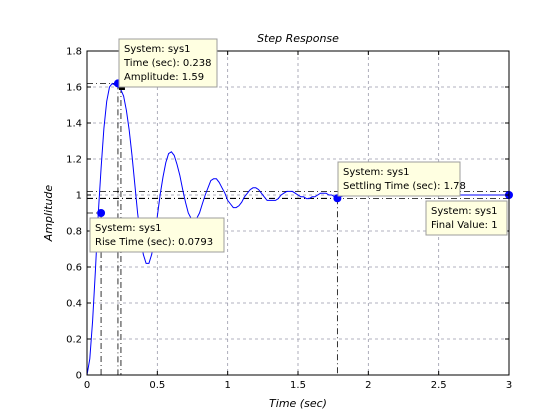 The width and height of the screenshot is (560, 420). What do you see at coordinates (298, 403) in the screenshot?
I see `x-axis-label: Time (sec)` at bounding box center [298, 403].